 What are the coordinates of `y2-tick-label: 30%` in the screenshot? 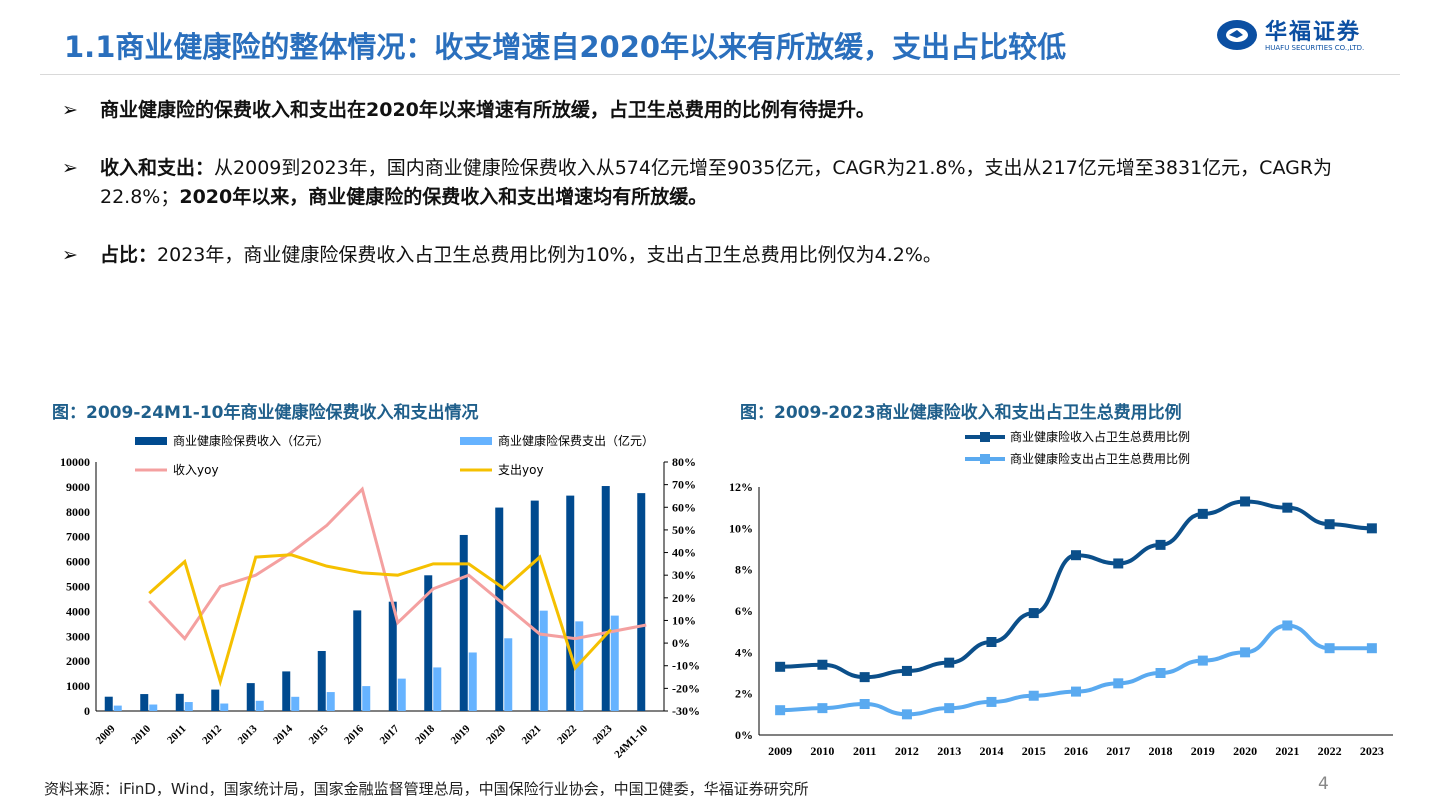 It's located at (684, 575).